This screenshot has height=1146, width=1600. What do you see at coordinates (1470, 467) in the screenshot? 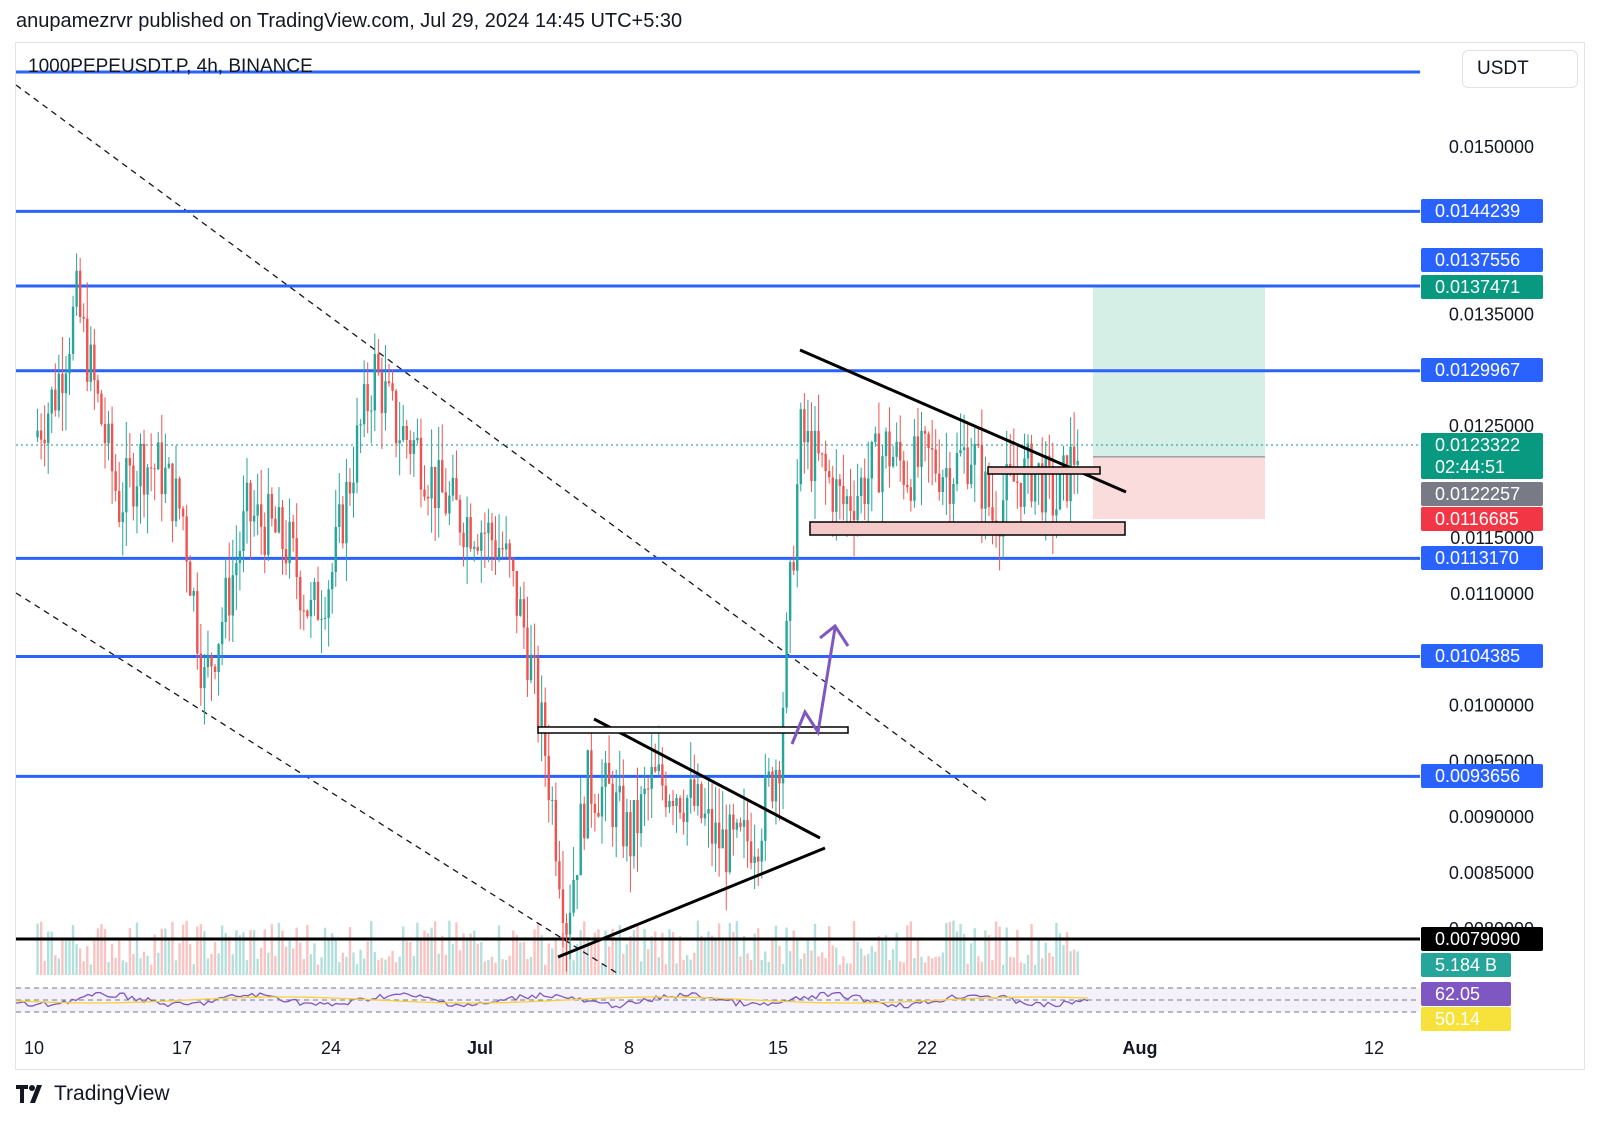
I see `price-badge-label: 02:44:51` at bounding box center [1470, 467].